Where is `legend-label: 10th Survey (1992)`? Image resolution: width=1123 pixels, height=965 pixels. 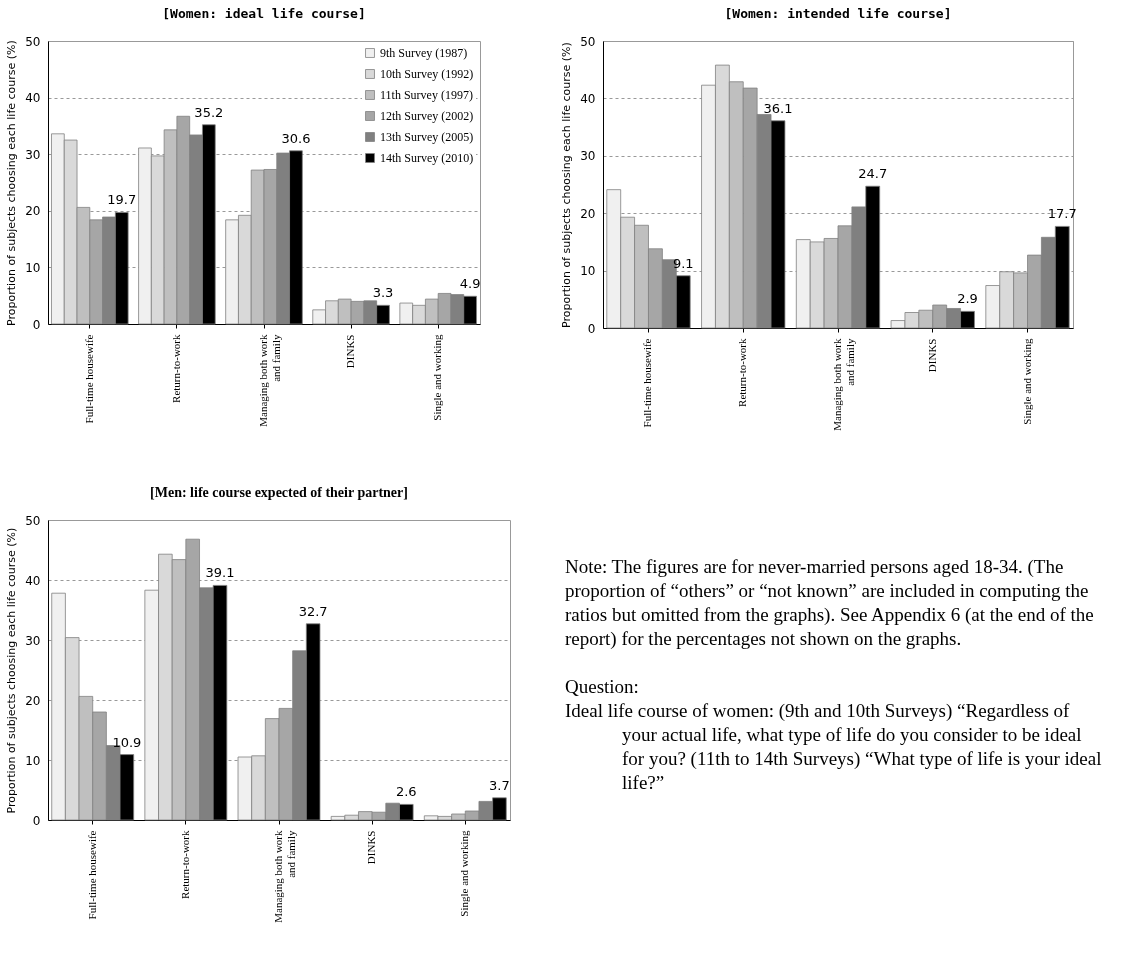 legend-label: 10th Survey (1992) is located at coordinates (427, 74).